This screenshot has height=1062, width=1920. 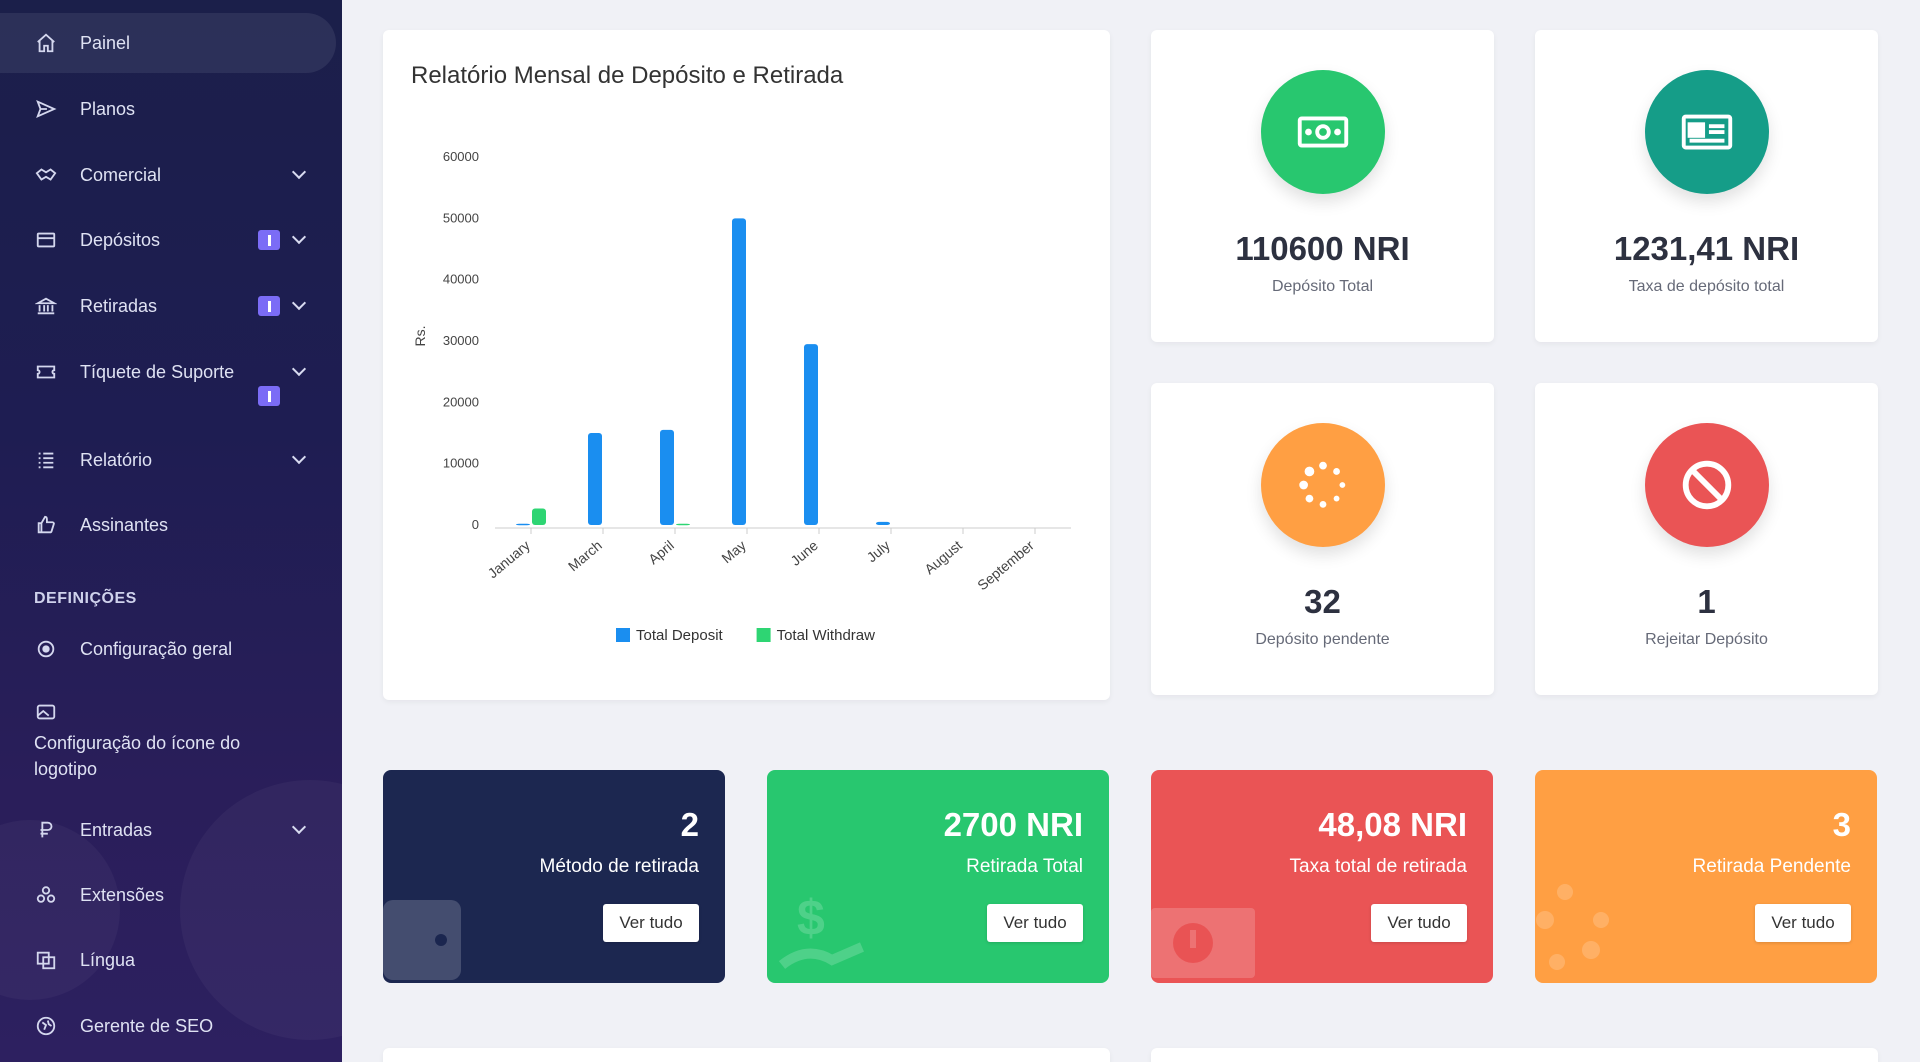 What do you see at coordinates (1024, 866) in the screenshot?
I see `card-label: Retirada Total` at bounding box center [1024, 866].